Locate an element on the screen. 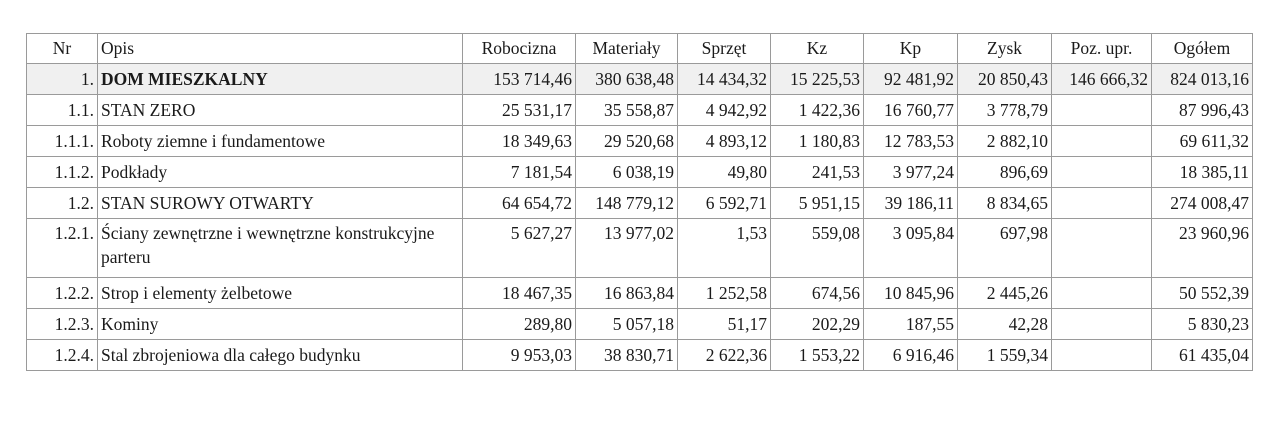  cell-opis: DOM MIESZKALNY is located at coordinates (280, 79).